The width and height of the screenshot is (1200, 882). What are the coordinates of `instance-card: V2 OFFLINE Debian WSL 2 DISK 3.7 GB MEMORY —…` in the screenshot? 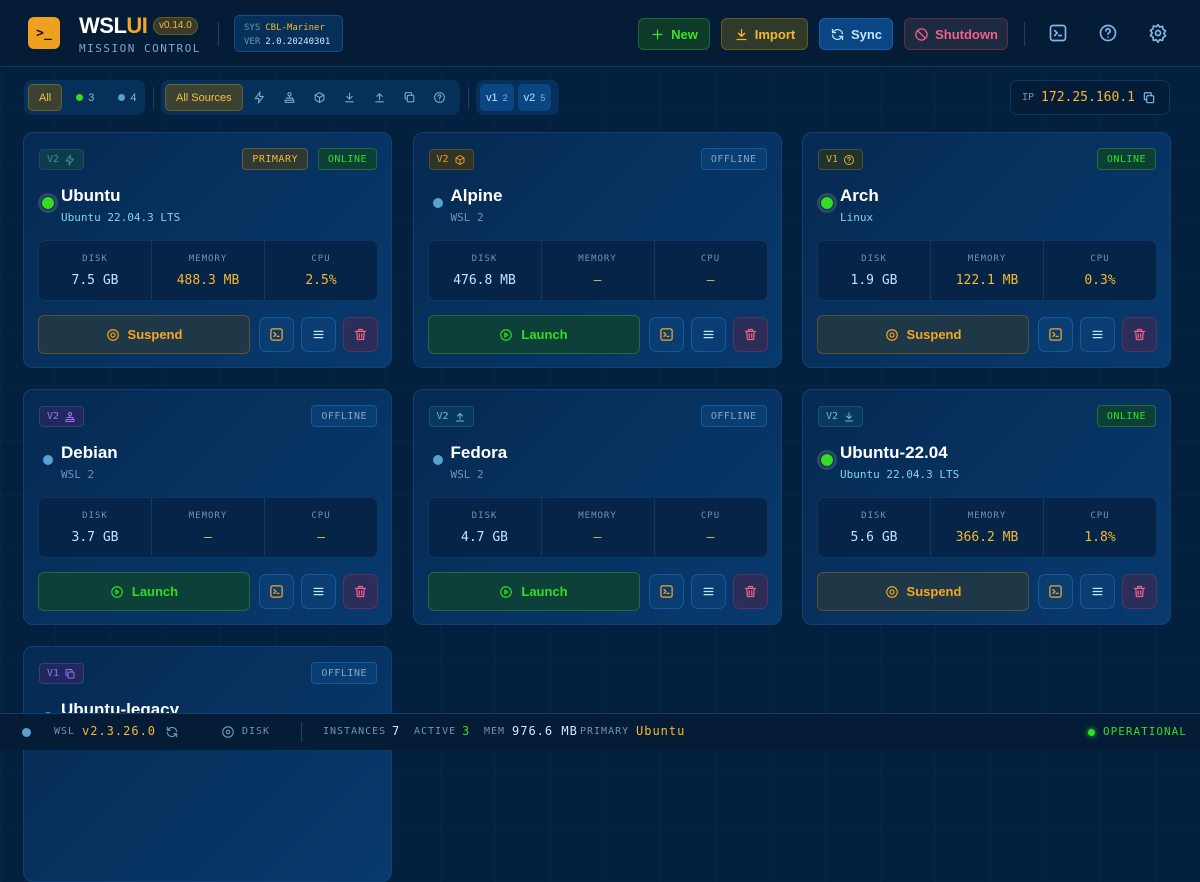 It's located at (207, 507).